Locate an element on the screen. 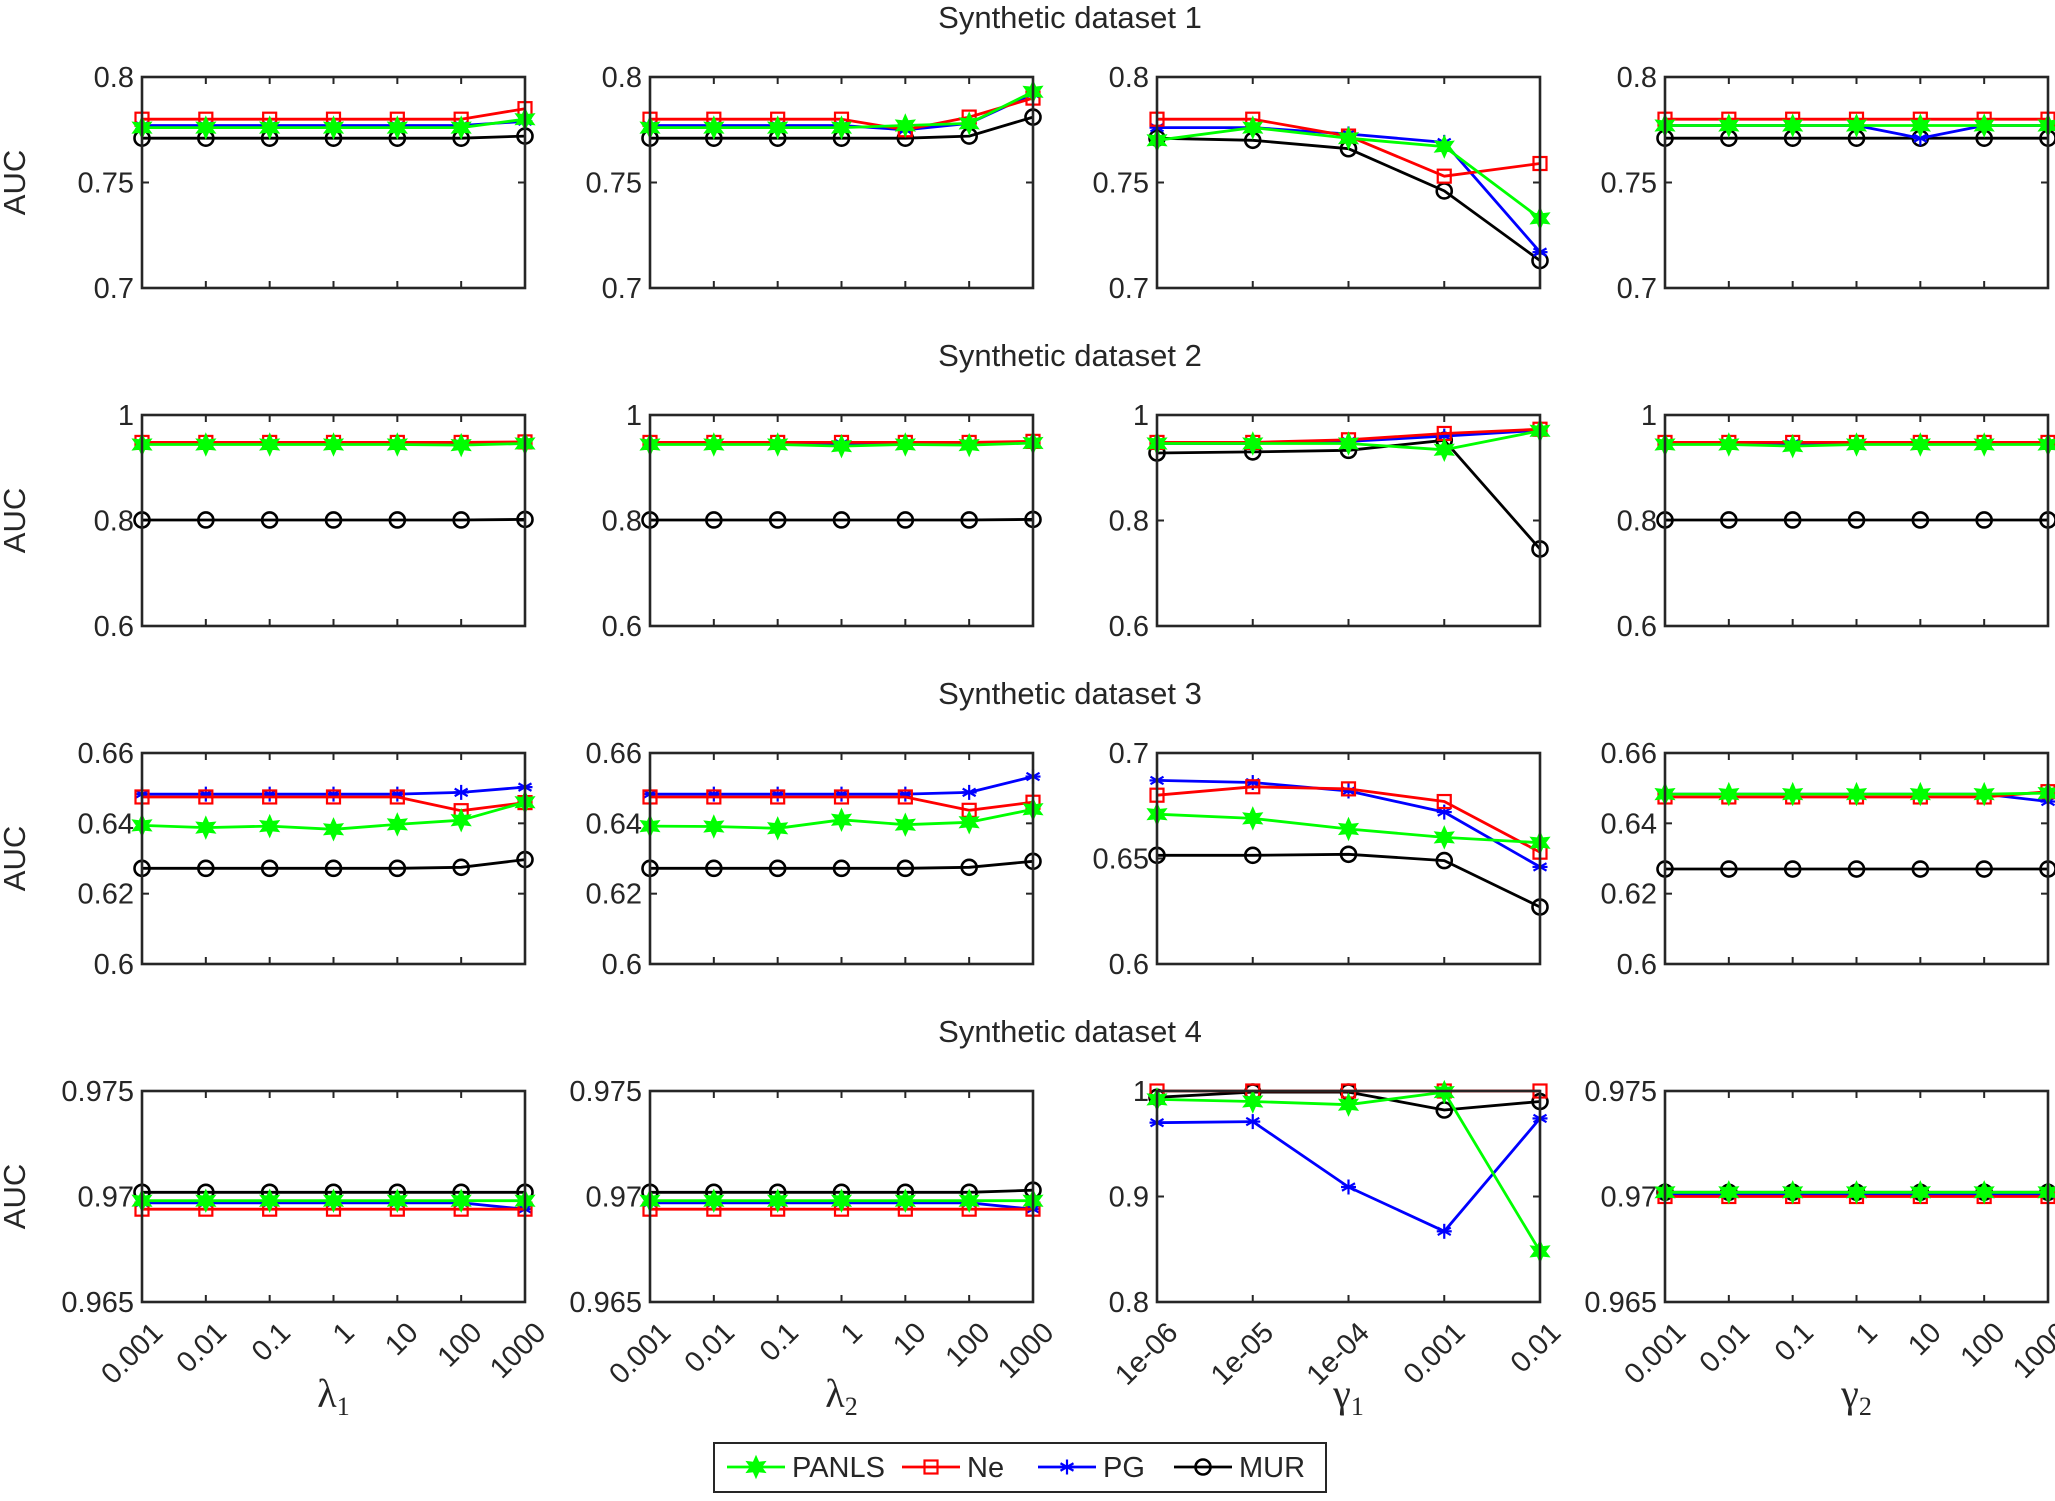  row-title: Synthetic dataset 2 is located at coordinates (1070, 355).